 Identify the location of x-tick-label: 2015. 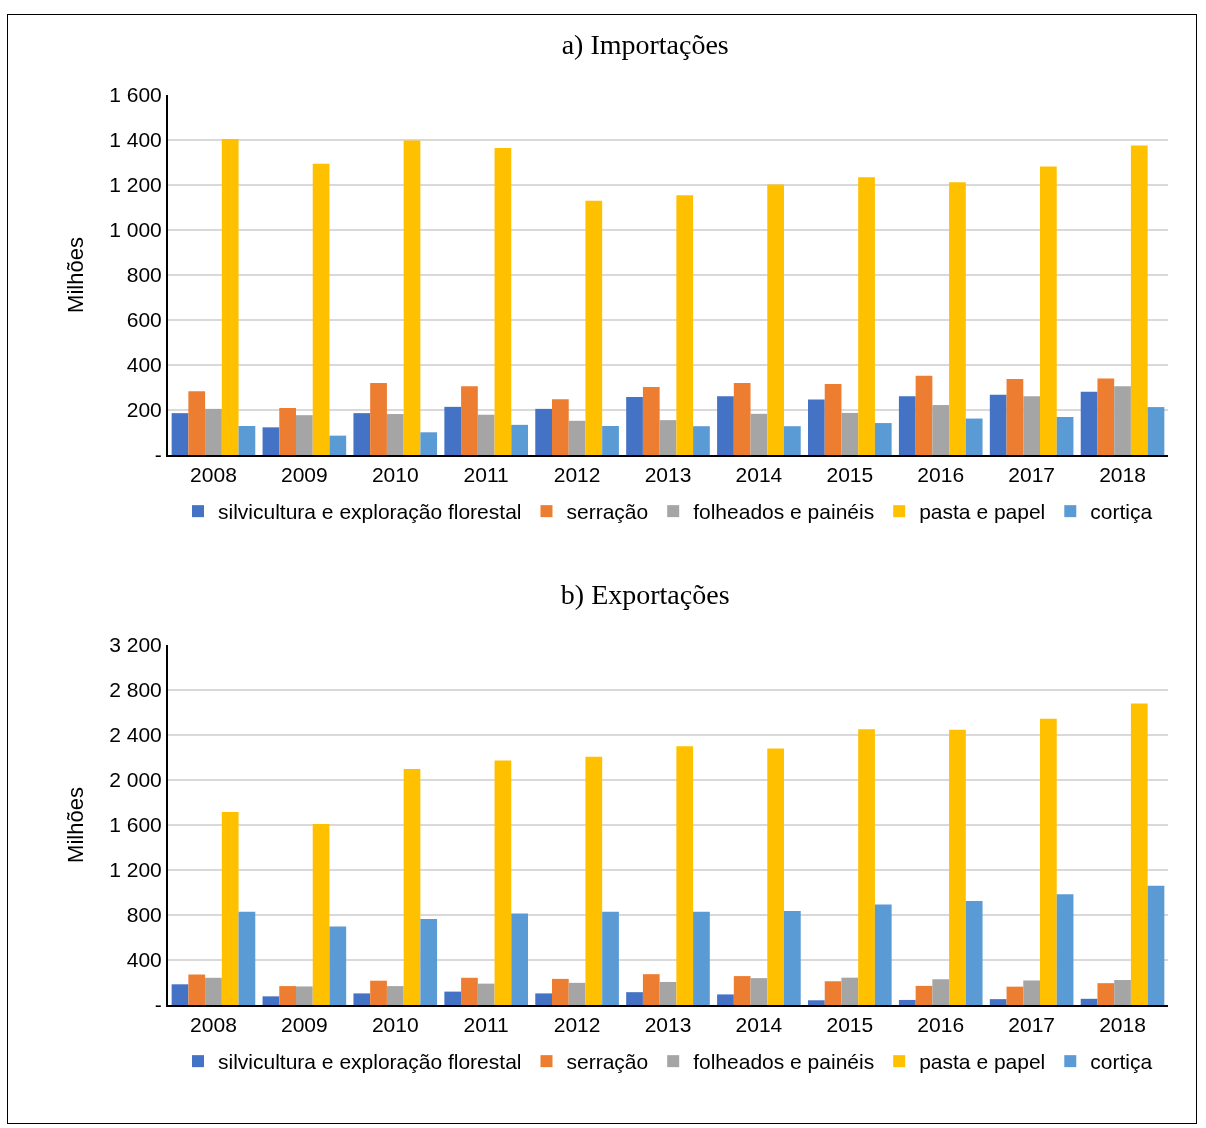
(850, 1025).